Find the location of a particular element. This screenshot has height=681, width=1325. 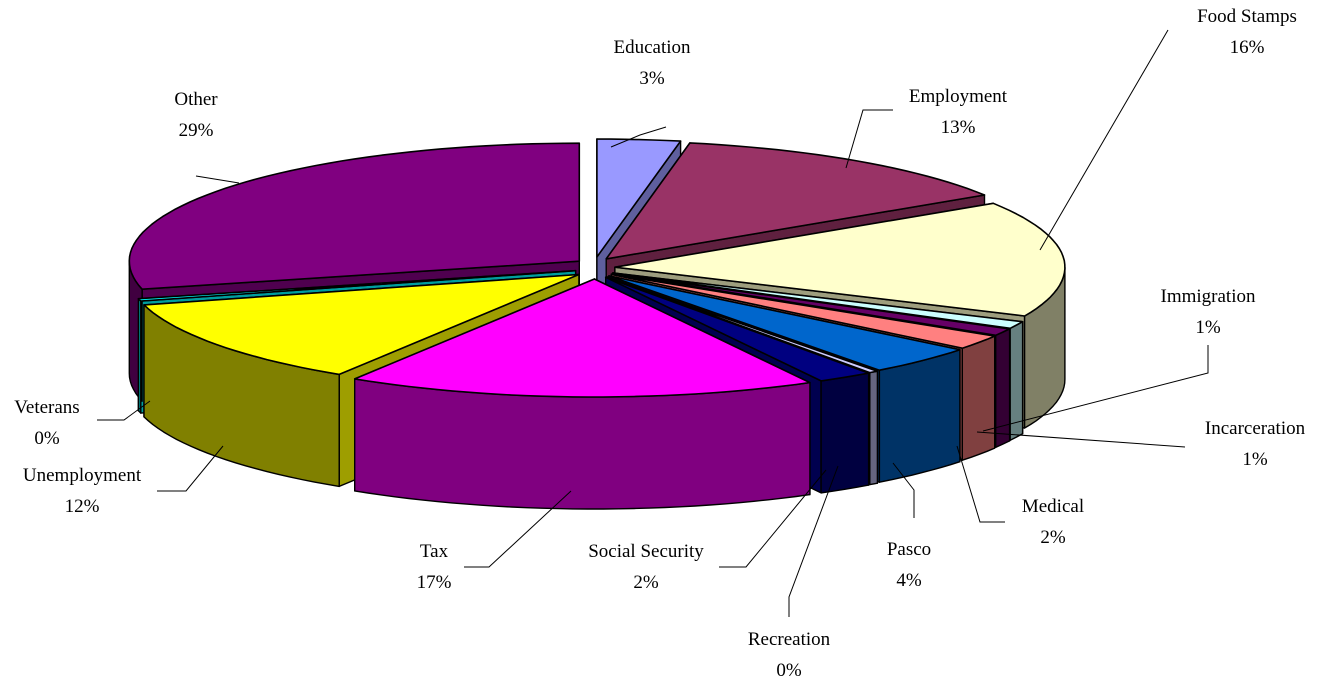

slice-value-medical: 2% is located at coordinates (1053, 537).